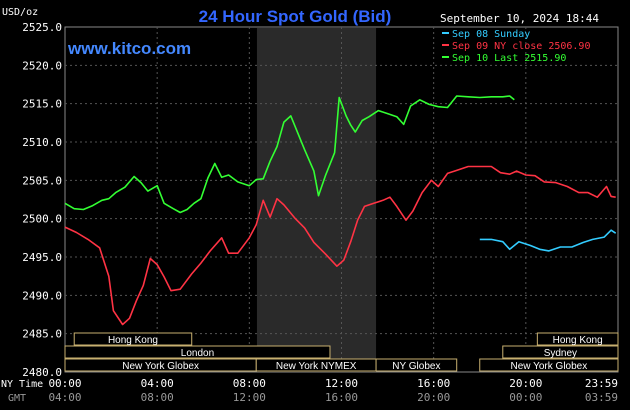 Image resolution: width=630 pixels, height=410 pixels. I want to click on market-bar-label: London, so click(197, 353).